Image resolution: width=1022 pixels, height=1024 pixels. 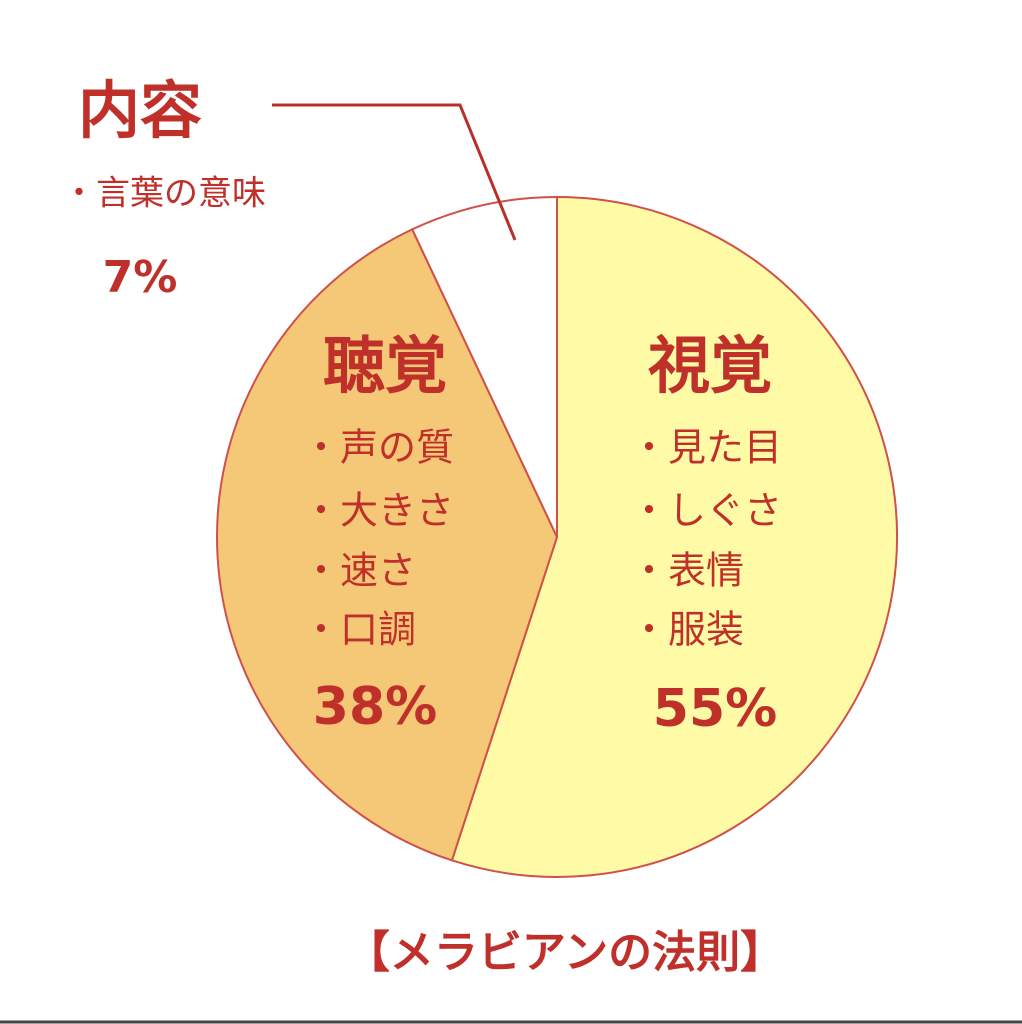 What do you see at coordinates (687, 571) in the screenshot?
I see `slice-item: ・表情` at bounding box center [687, 571].